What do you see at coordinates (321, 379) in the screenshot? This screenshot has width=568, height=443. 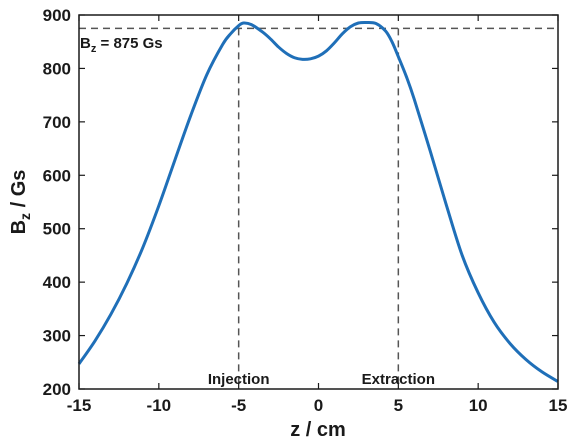 I see `reference-labels: Injection Extraction` at bounding box center [321, 379].